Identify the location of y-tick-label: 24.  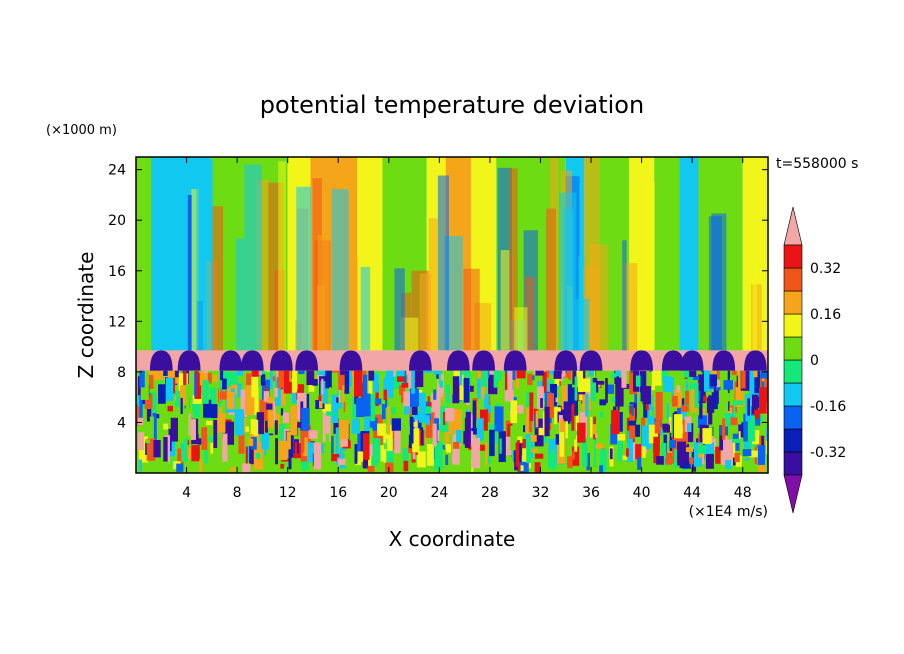
(117, 171).